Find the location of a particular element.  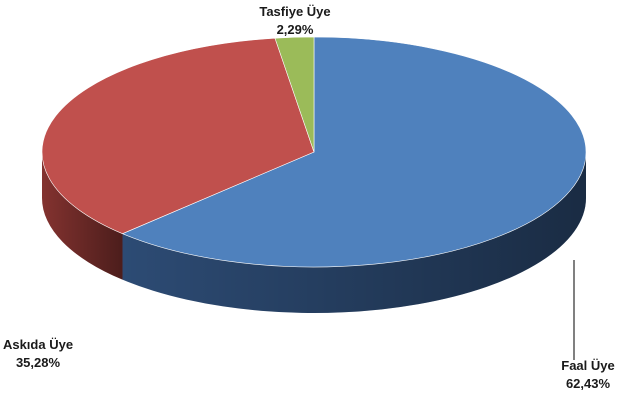

slice-label-value-2: 2,29% is located at coordinates (295, 29).